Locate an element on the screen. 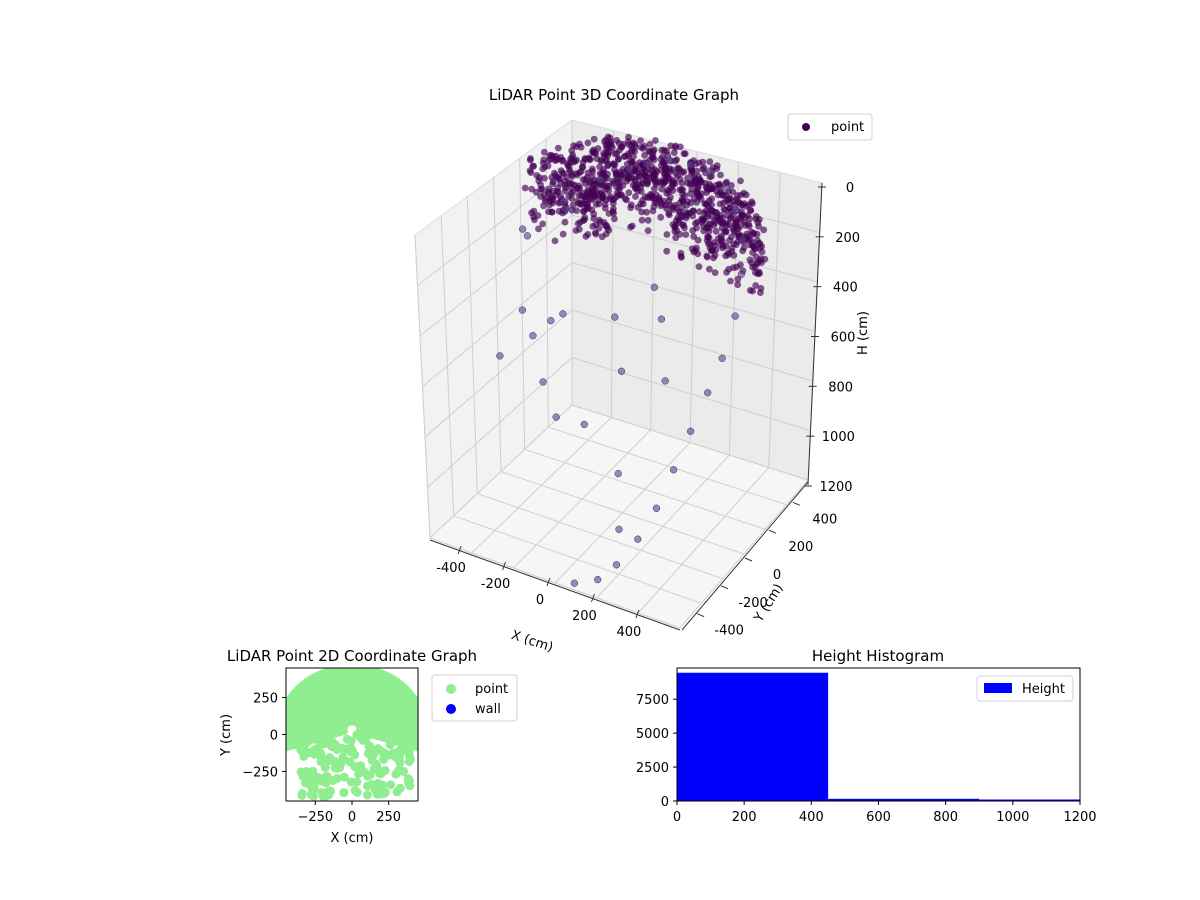  histogram-bars is located at coordinates (878, 736).